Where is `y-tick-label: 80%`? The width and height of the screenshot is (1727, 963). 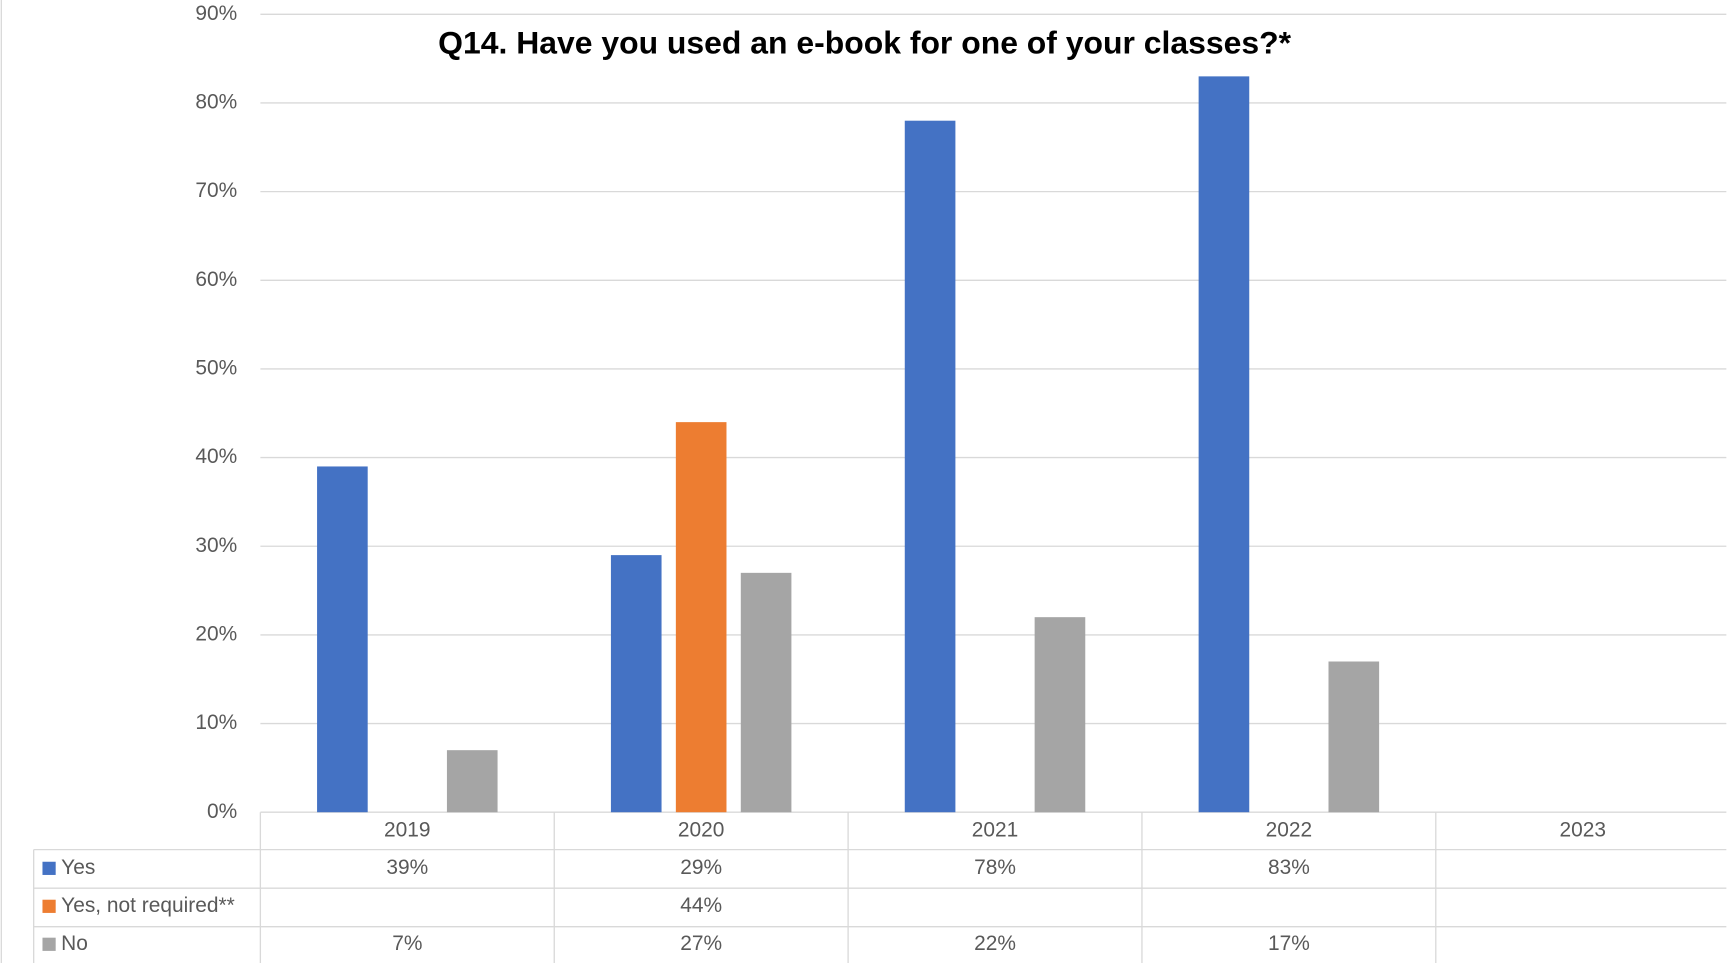 y-tick-label: 80% is located at coordinates (216, 101).